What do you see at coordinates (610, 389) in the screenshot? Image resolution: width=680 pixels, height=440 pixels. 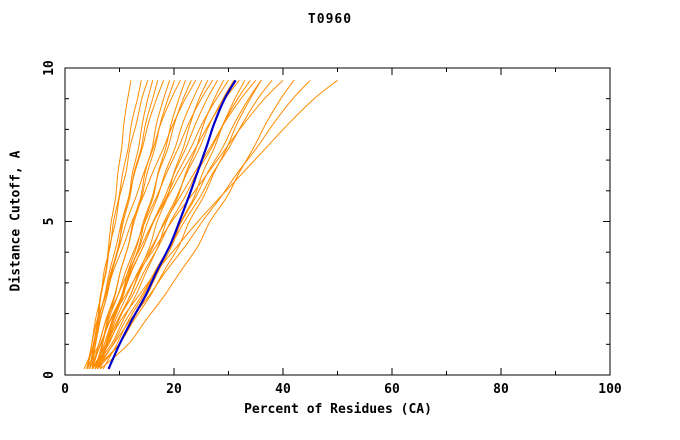 I see `x-tick-label: 100` at bounding box center [610, 389].